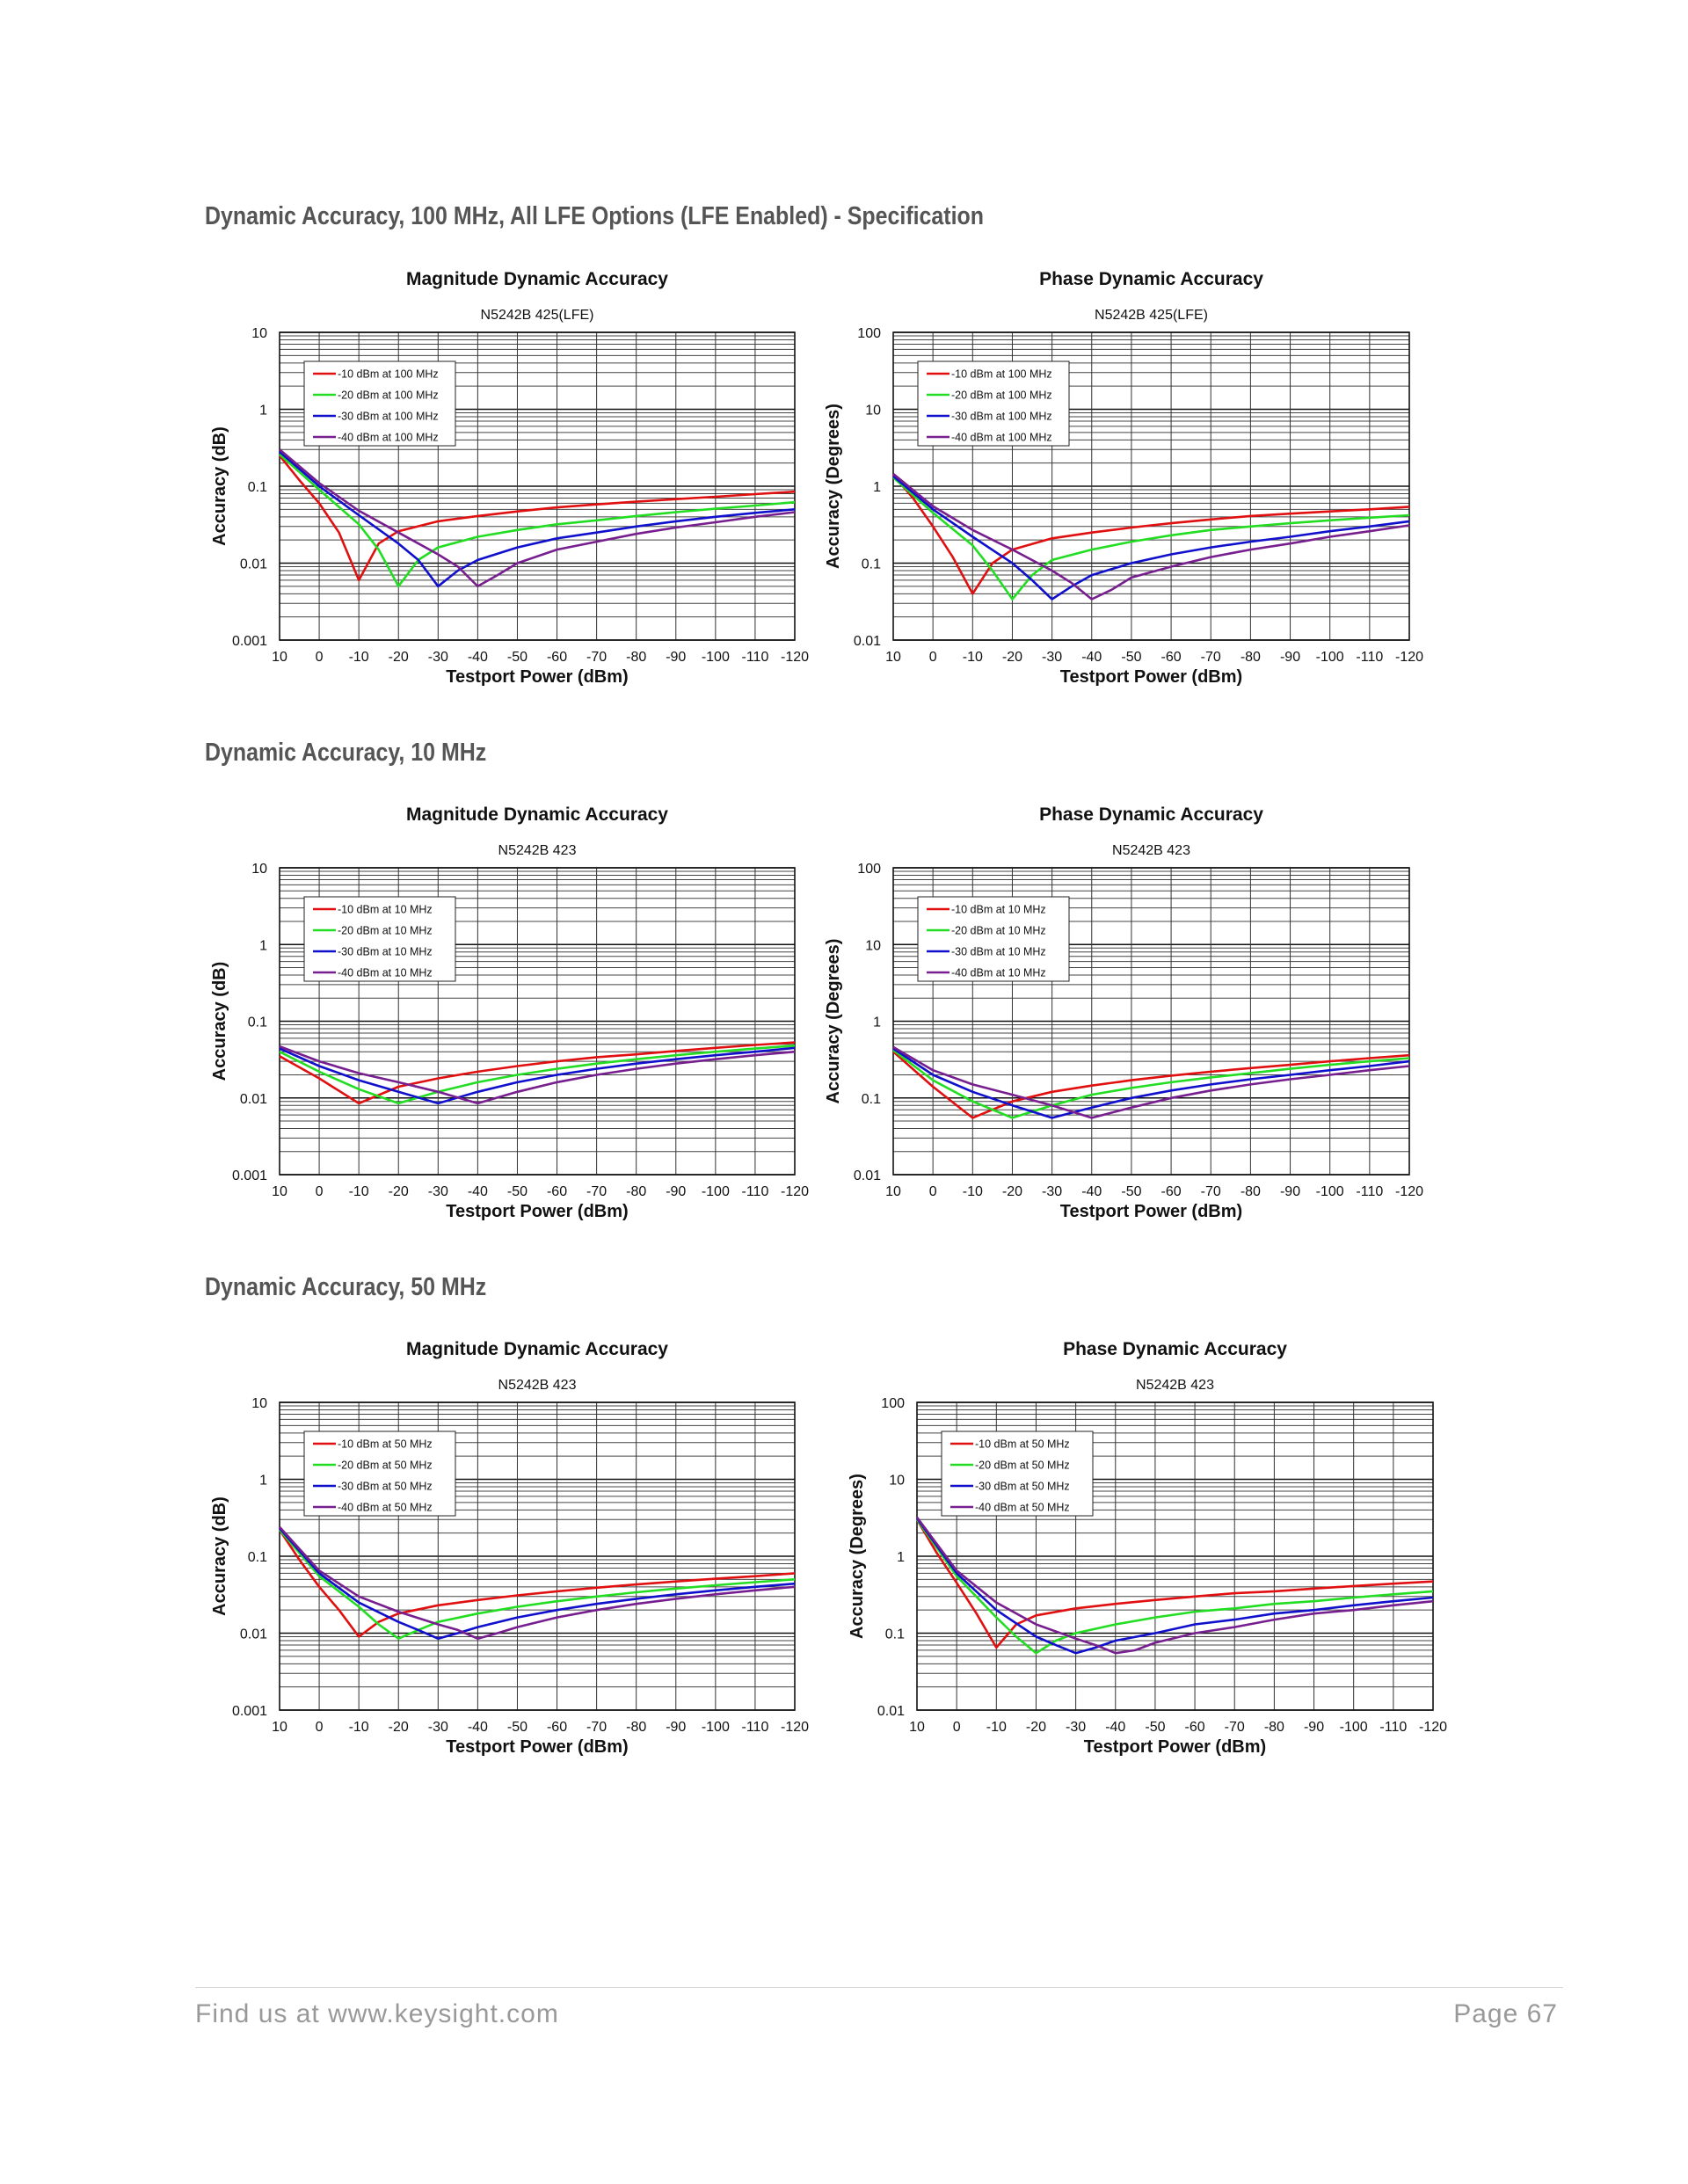  I want to click on x-tick-label: -120, so click(1409, 657).